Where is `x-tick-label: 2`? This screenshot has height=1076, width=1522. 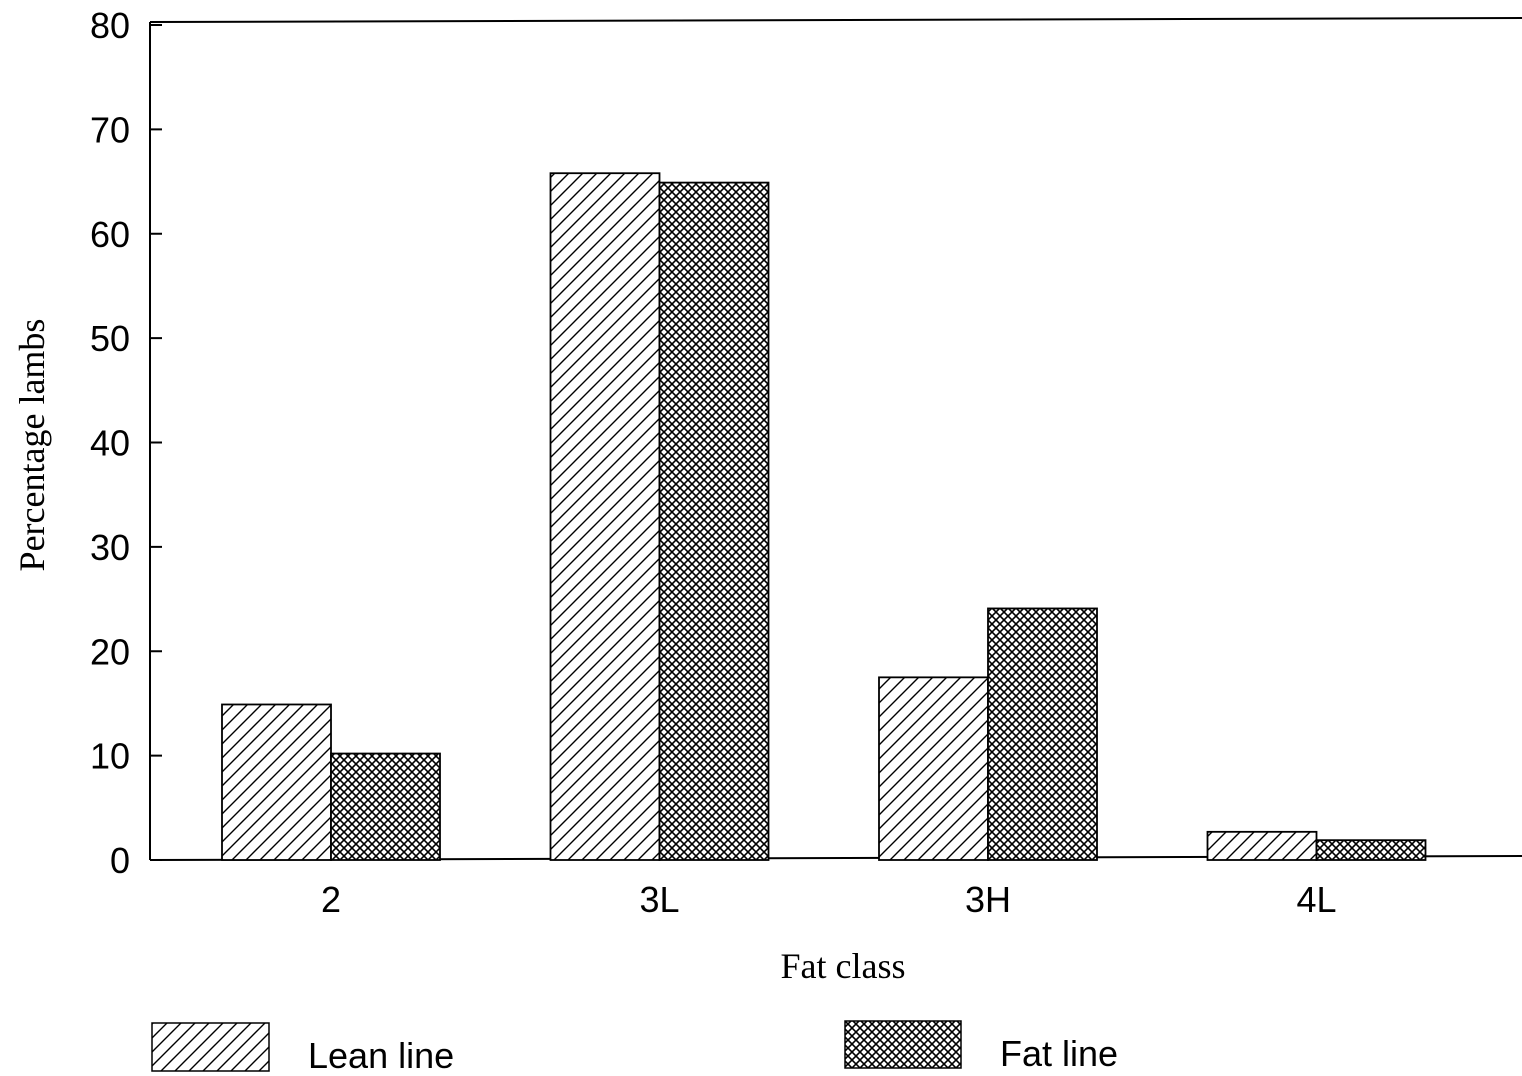
x-tick-label: 2 is located at coordinates (331, 899).